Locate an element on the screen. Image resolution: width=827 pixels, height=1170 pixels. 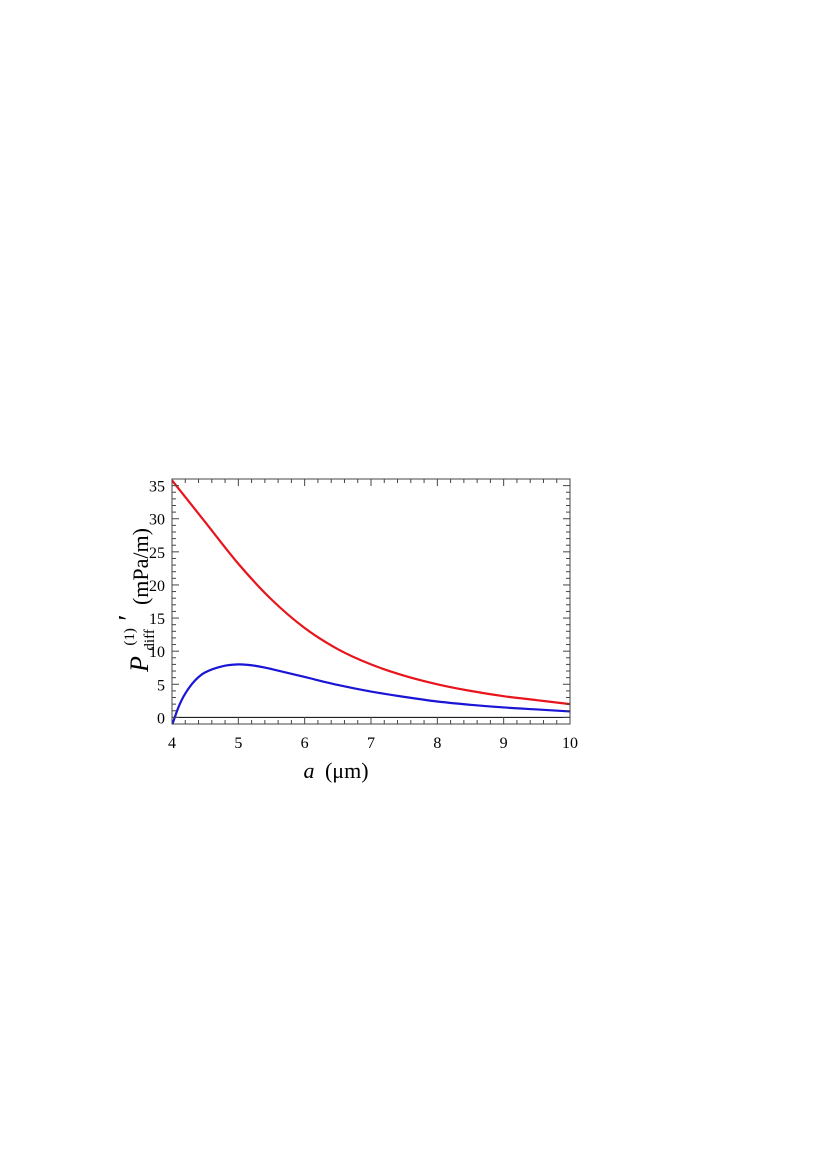
plot-frame is located at coordinates (371, 601).